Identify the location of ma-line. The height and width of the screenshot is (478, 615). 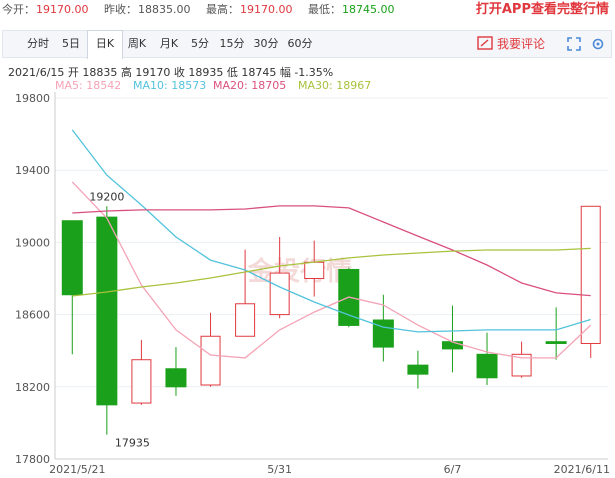
(331, 272).